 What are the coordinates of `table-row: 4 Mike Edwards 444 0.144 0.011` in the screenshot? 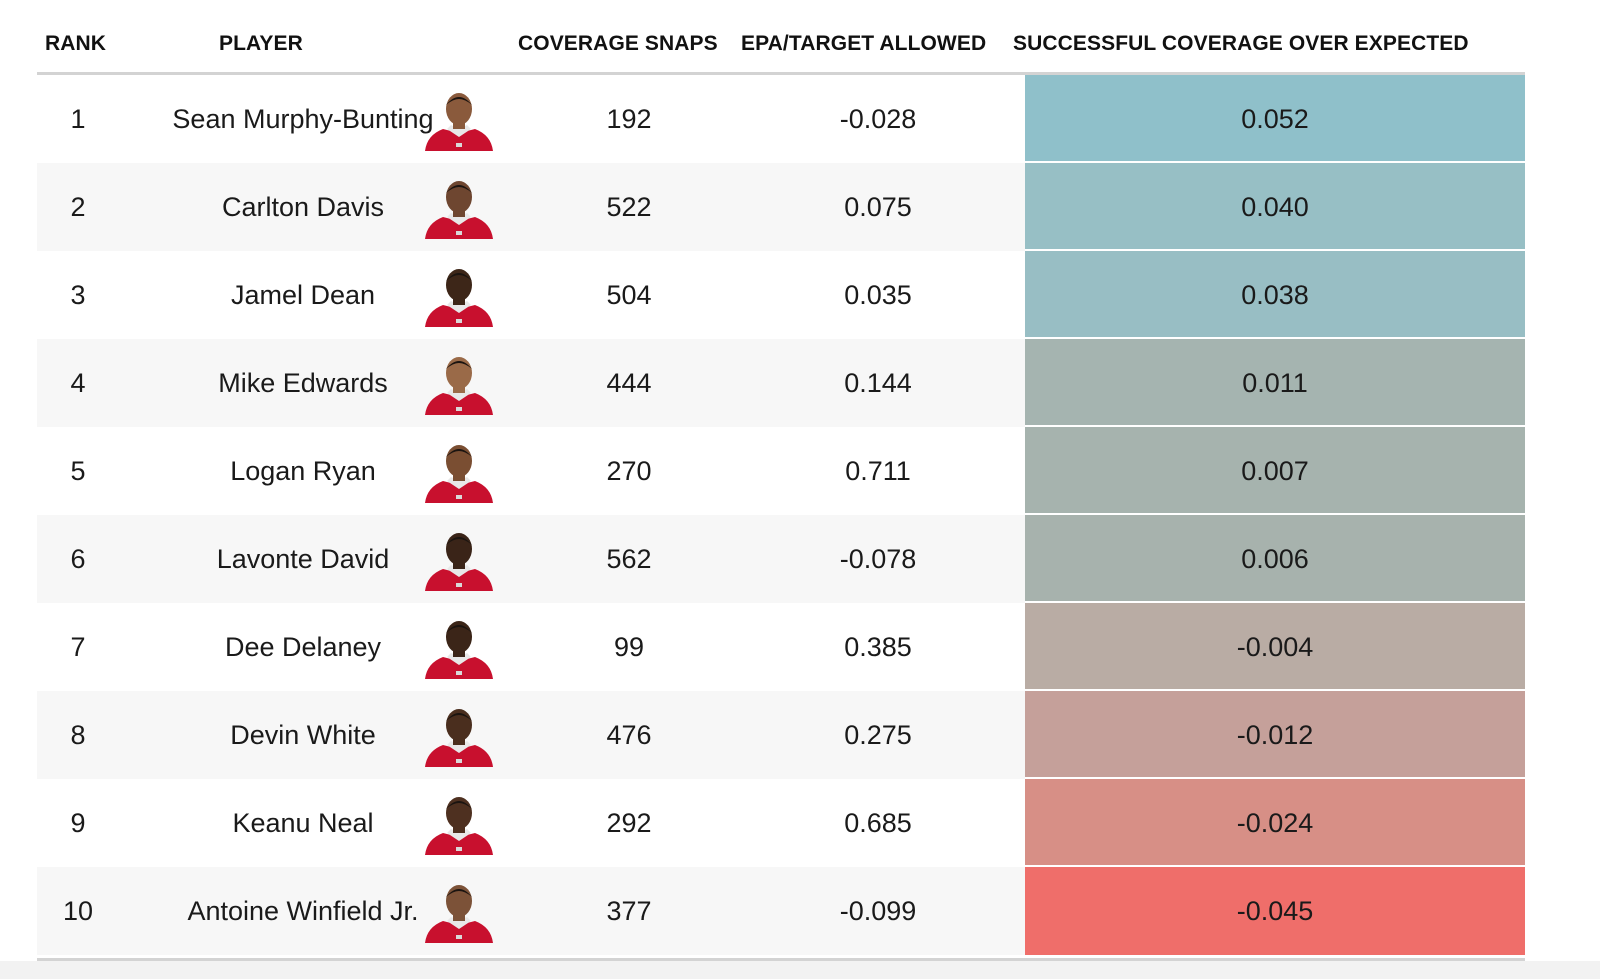 It's located at (781, 383).